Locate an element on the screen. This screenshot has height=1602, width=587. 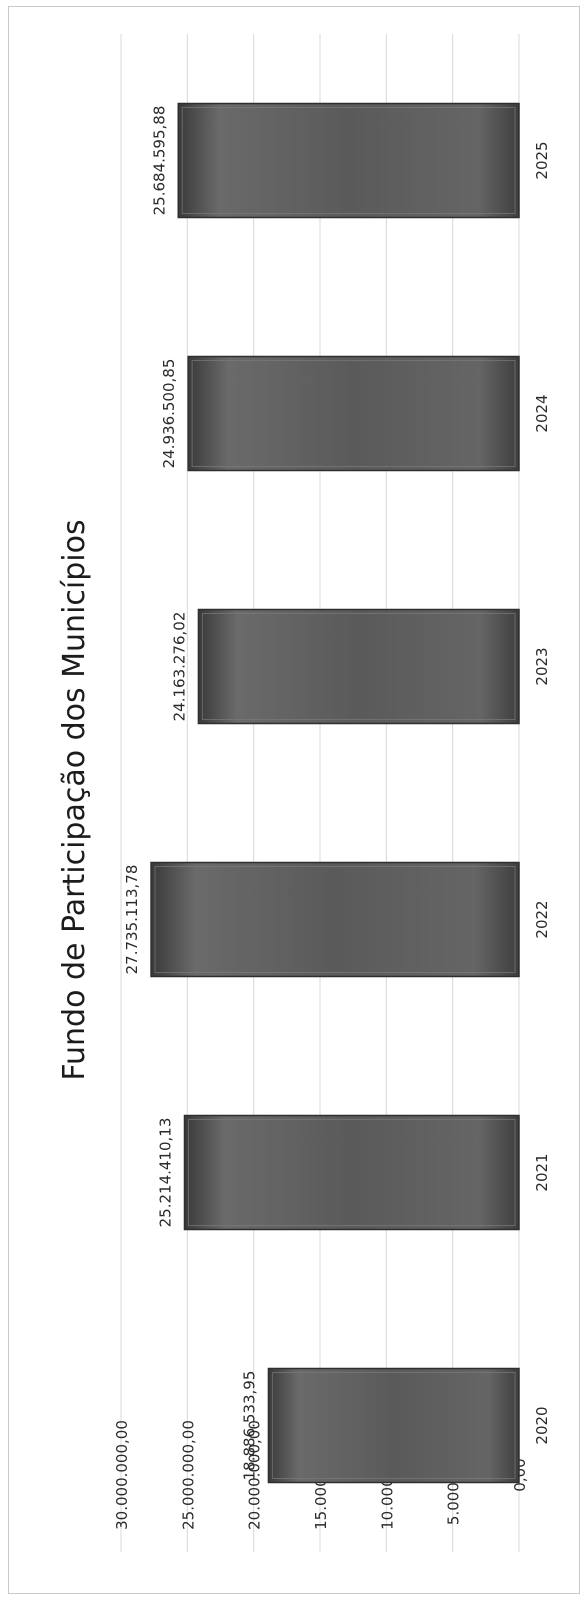
tick-label: 20.000.000,00 is located at coordinates (255, 1475).